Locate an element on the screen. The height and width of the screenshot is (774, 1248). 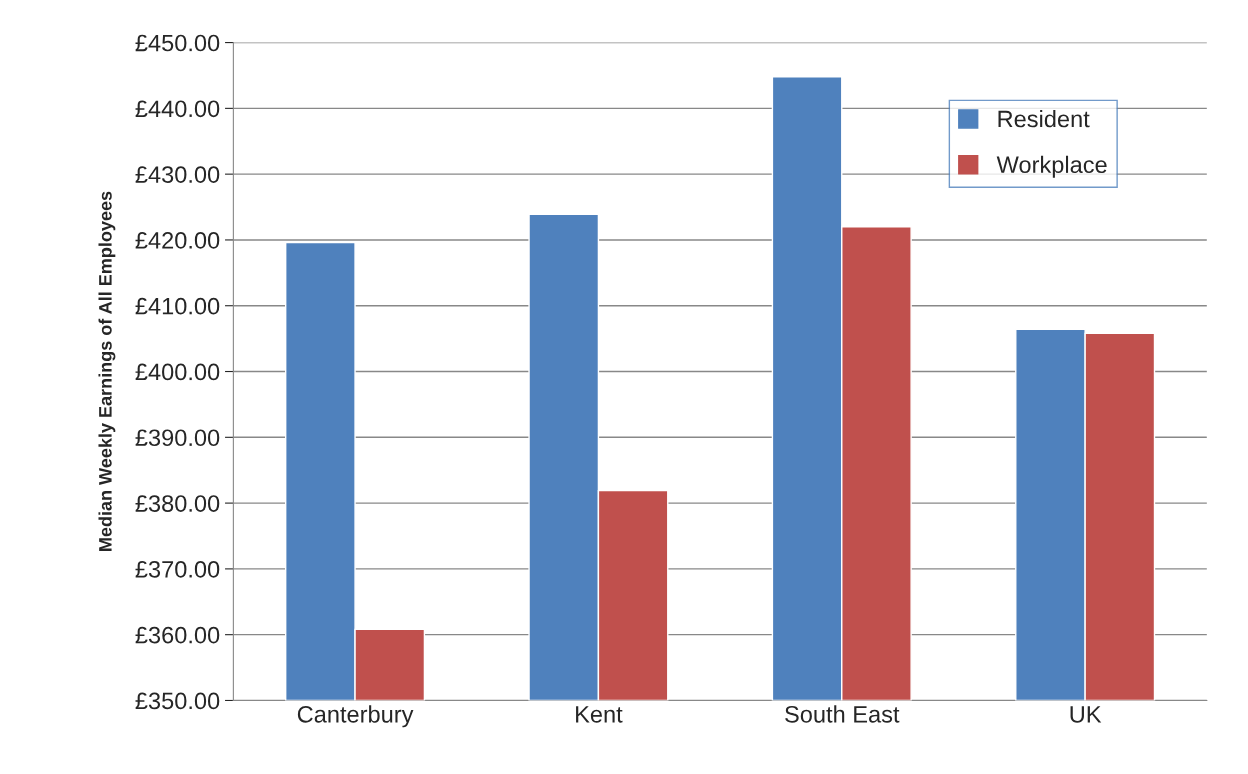
y-tick-label: £390.00 is located at coordinates (177, 438).